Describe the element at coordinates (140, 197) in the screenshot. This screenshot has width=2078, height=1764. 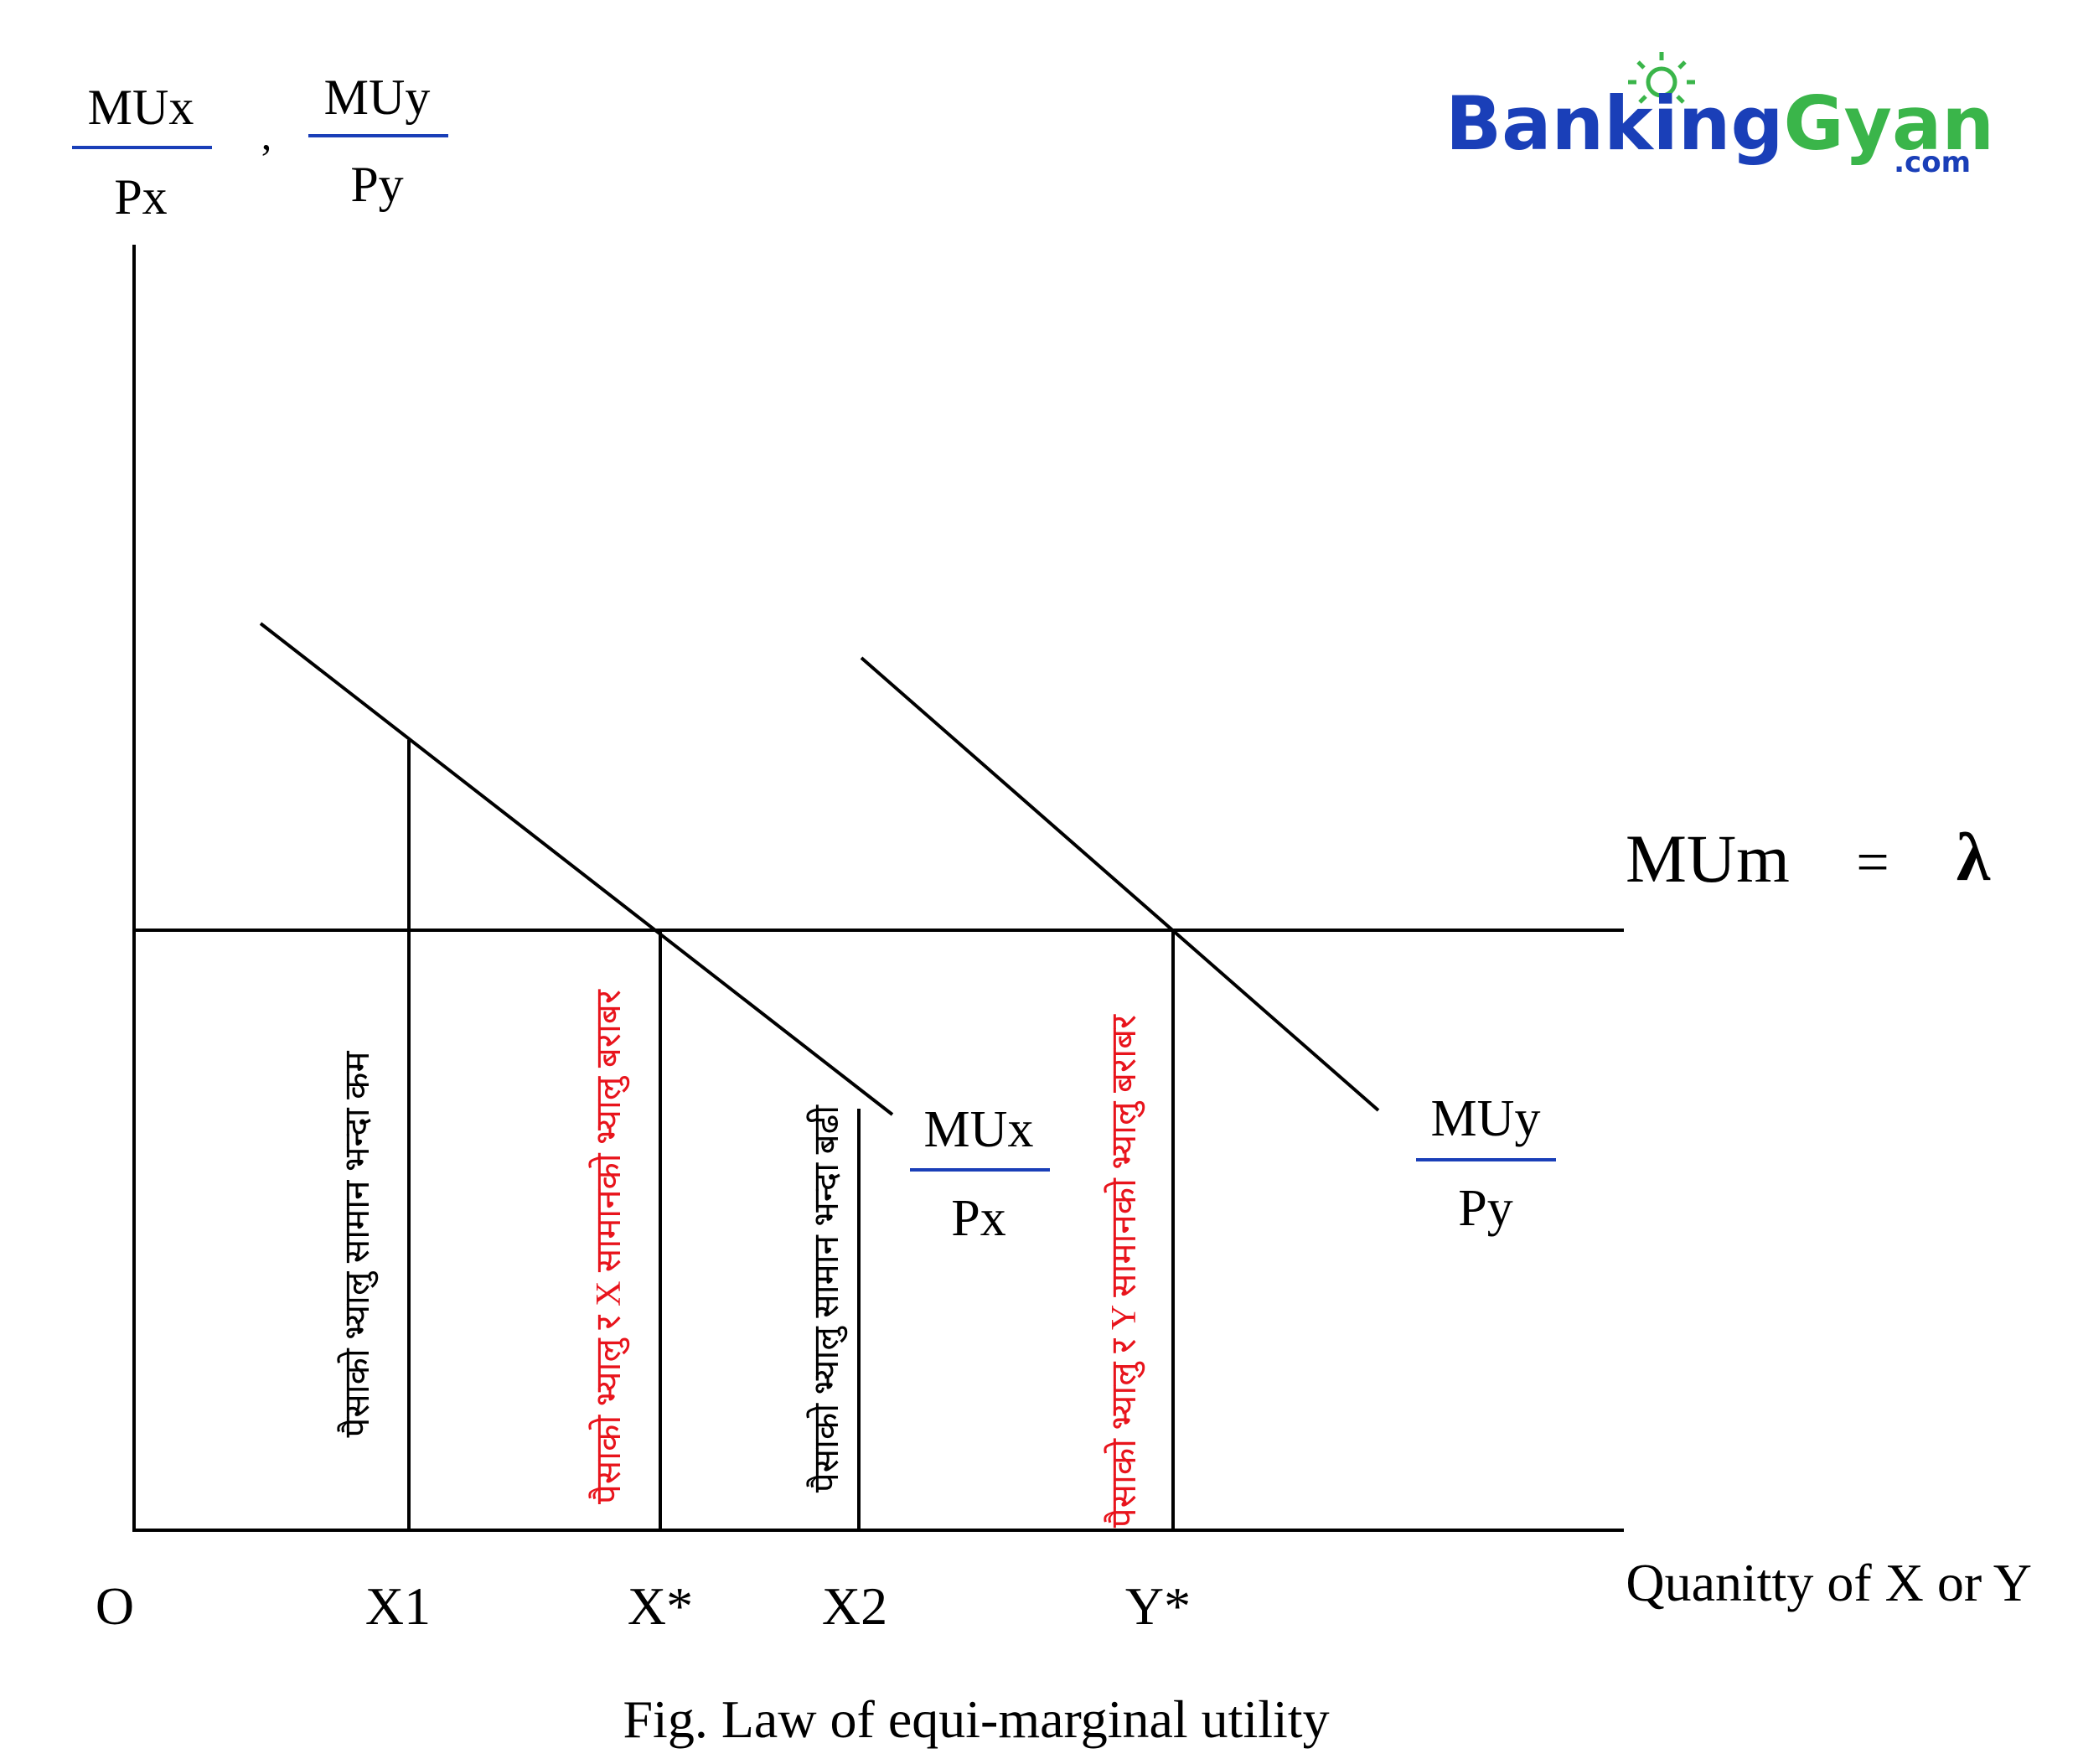
I see `y-label-px-denominator: Px` at that location.